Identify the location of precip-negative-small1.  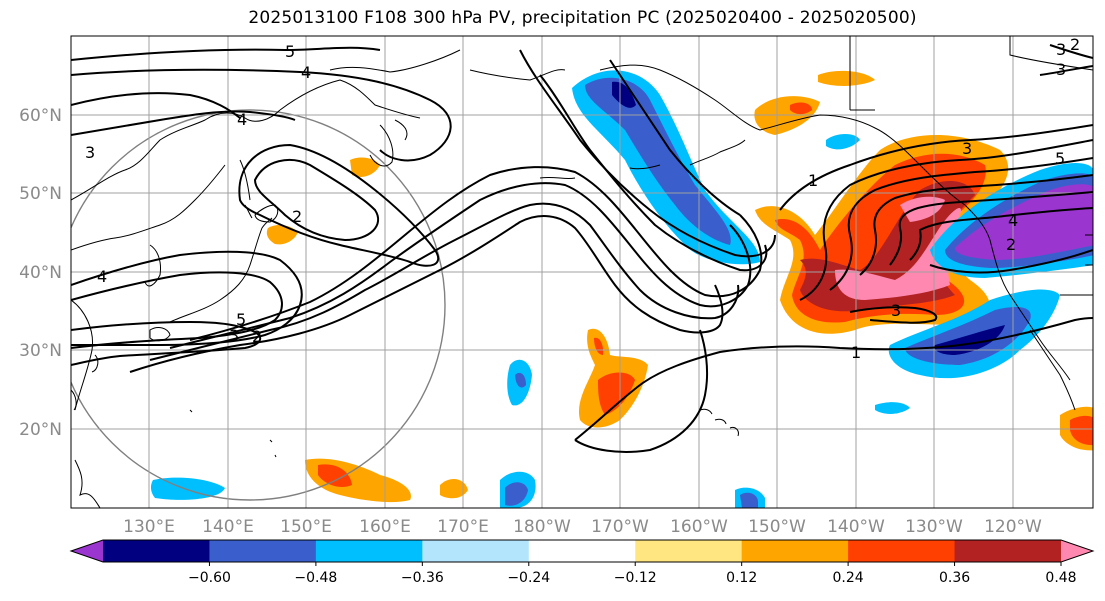
(843, 142).